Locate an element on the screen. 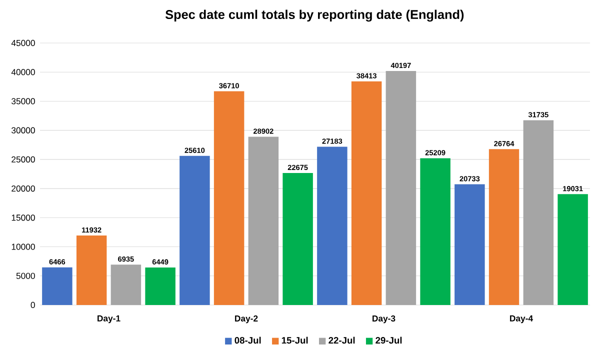 This screenshot has width=600, height=349. x-tick-label: Day-1 is located at coordinates (109, 319).